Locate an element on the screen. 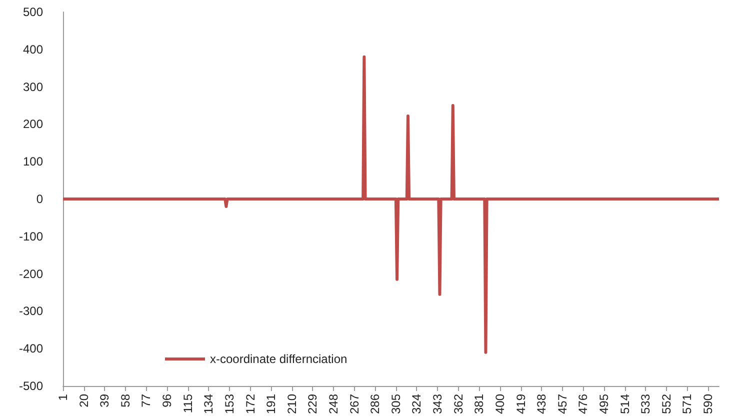  x-tick-label: 153 is located at coordinates (229, 404).